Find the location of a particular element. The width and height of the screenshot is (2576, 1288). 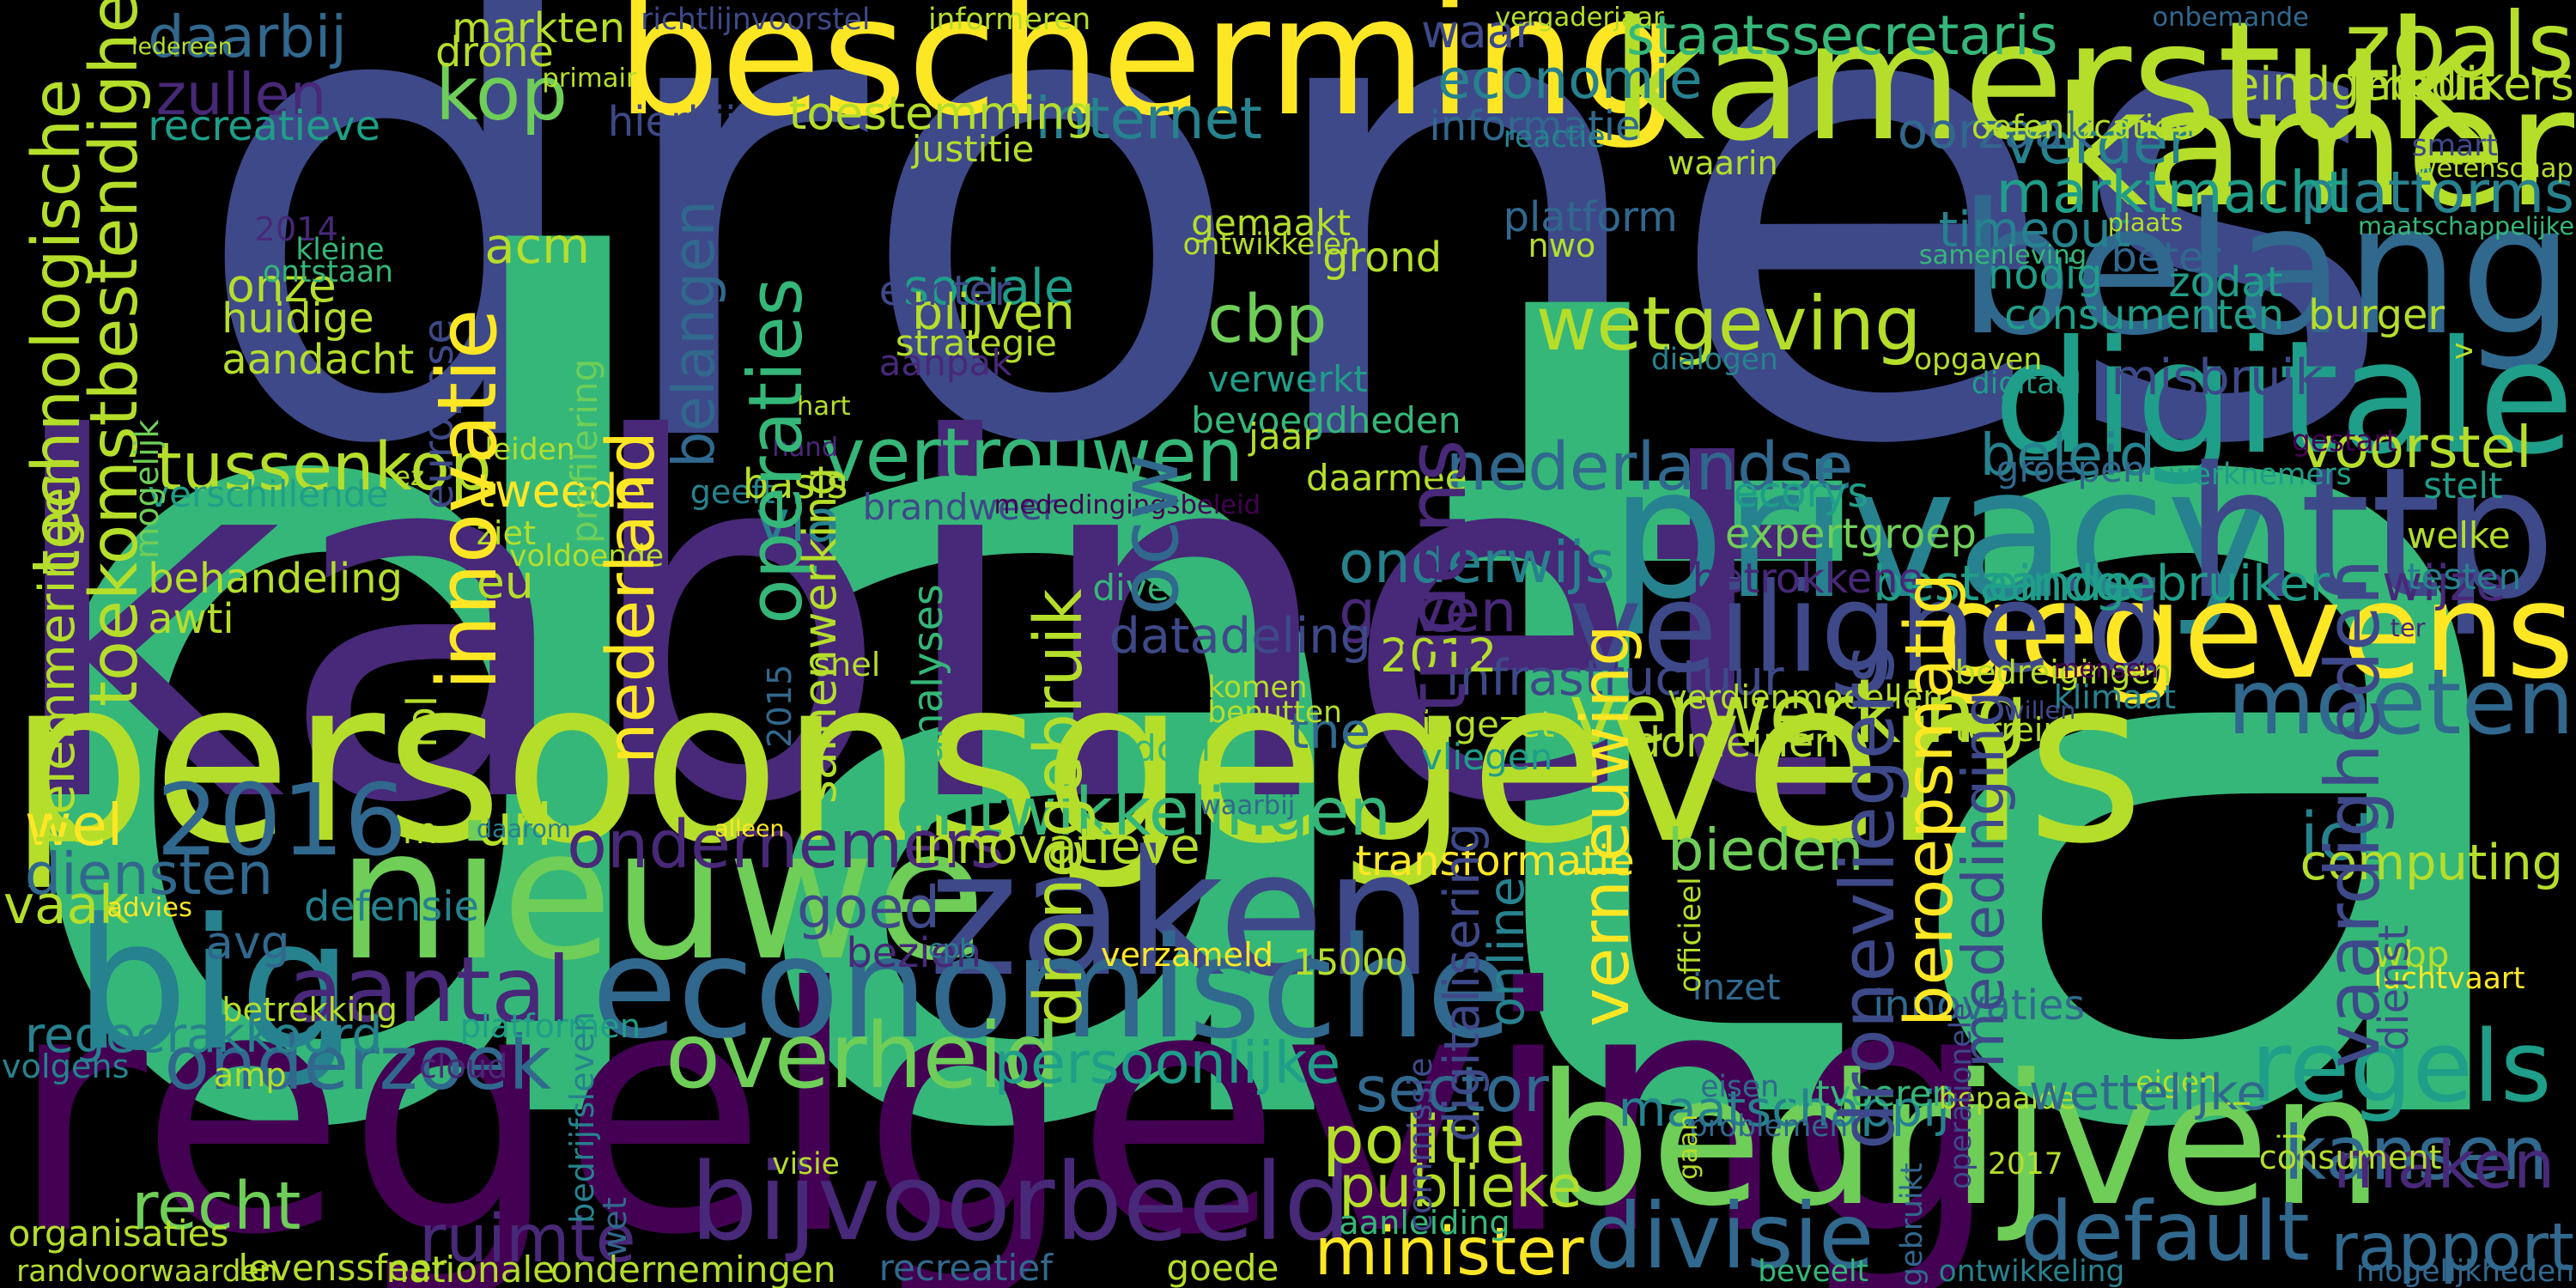

word-diverse: diverse is located at coordinates (1158, 587).